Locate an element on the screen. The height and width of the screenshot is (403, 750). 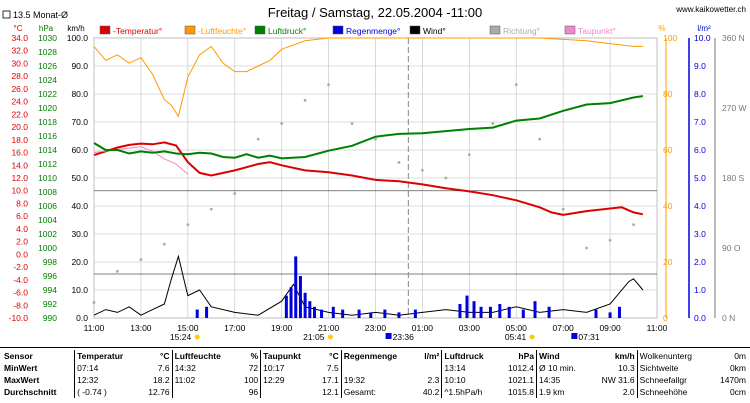
pressure-axis-tick: 1022 is located at coordinates (47, 94).